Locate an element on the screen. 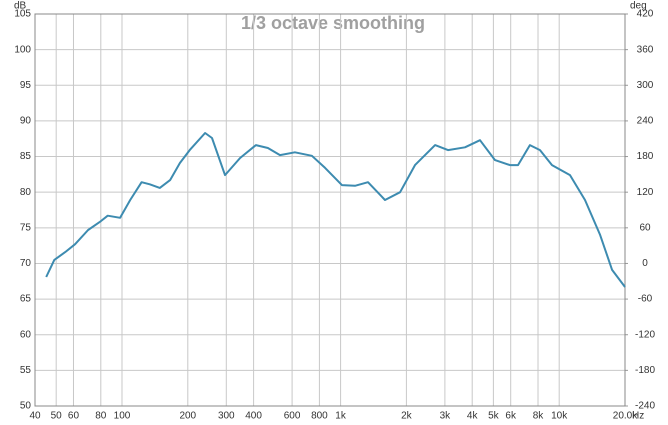  x-tick-label: 40 is located at coordinates (35, 416).